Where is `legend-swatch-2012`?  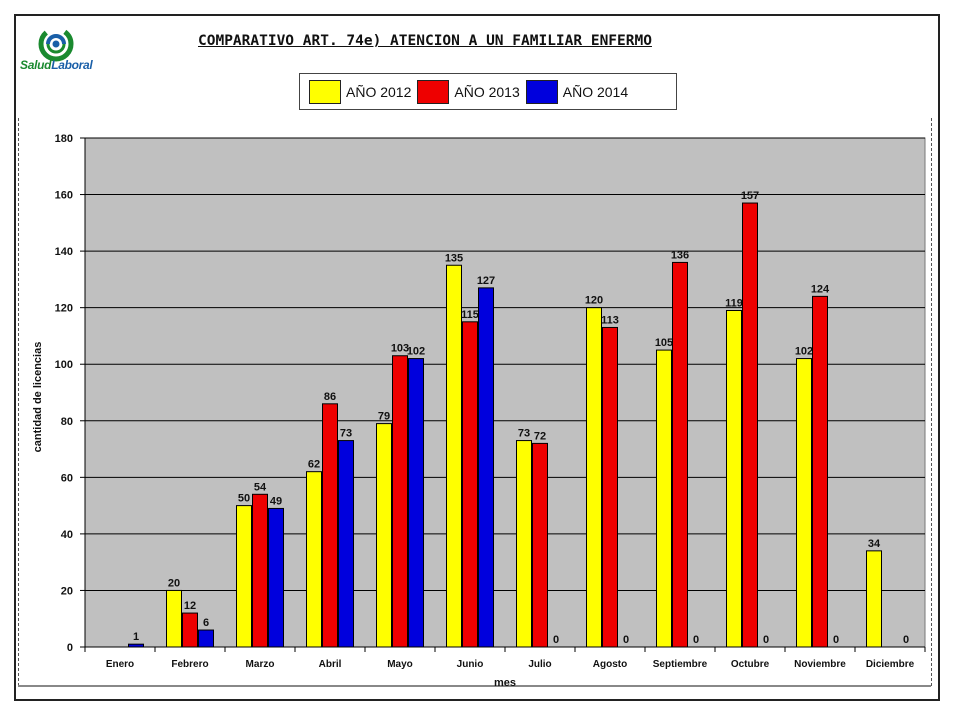 legend-swatch-2012 is located at coordinates (325, 91).